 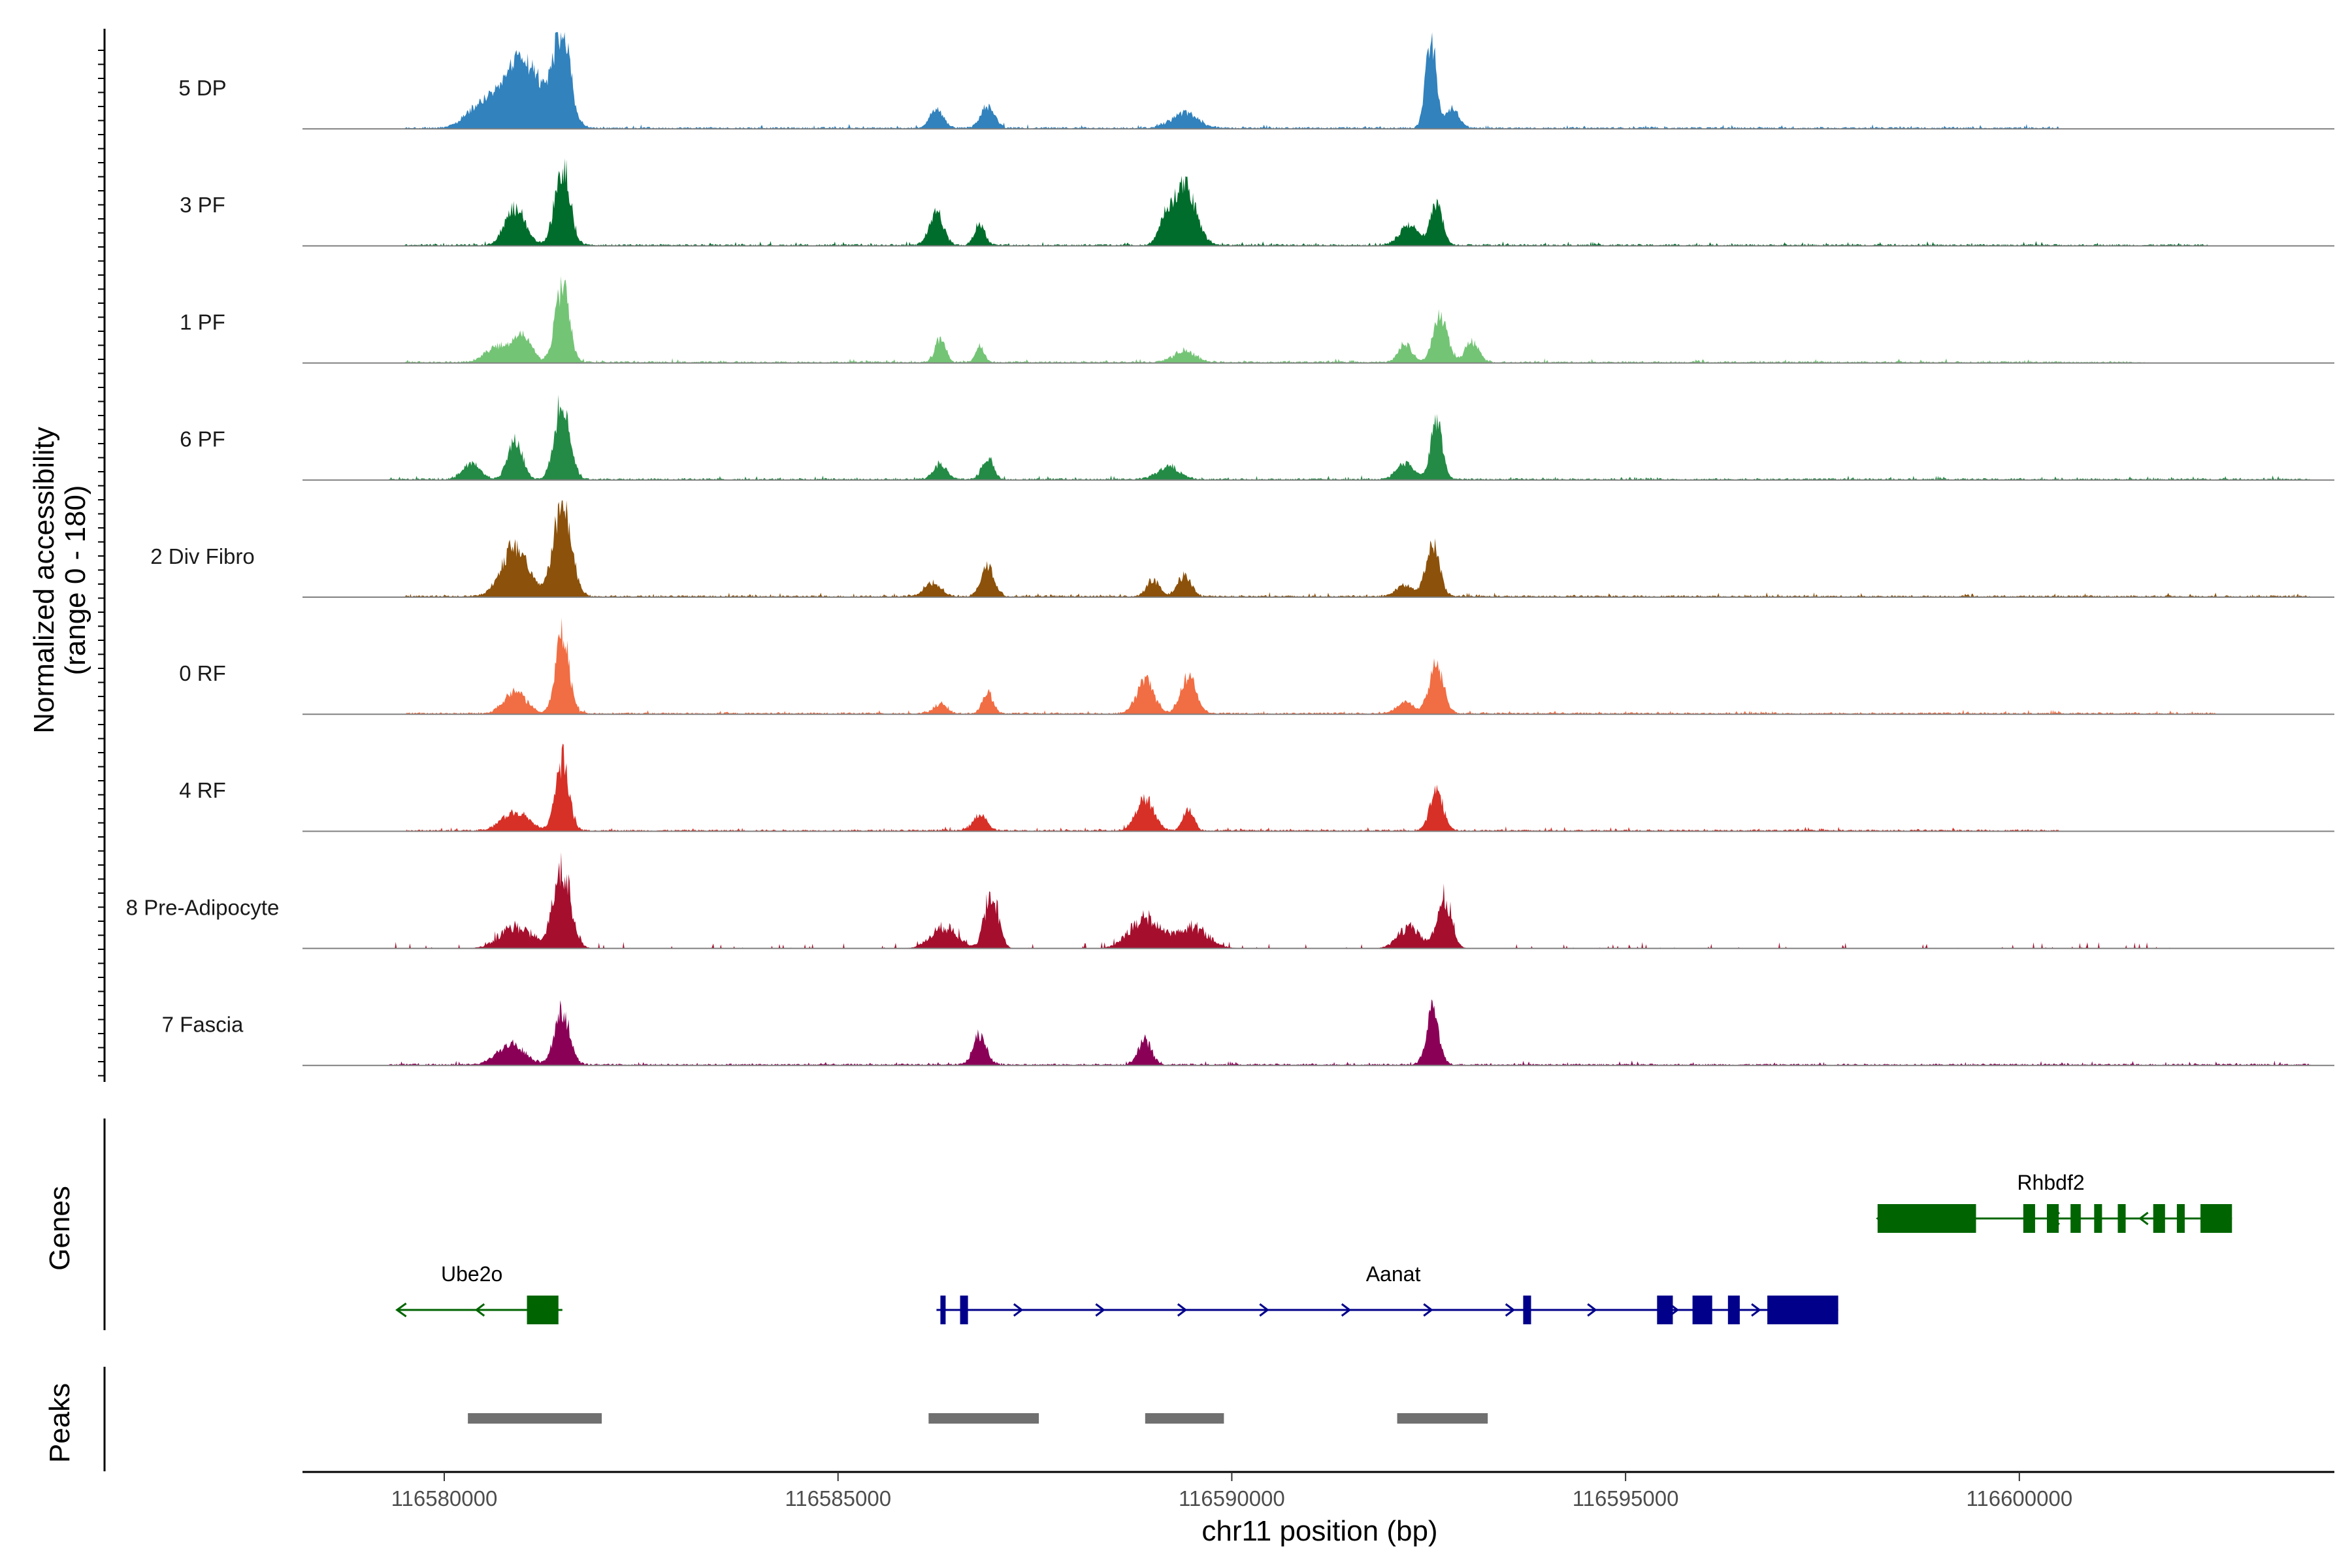 I want to click on gene-label: Rhbdf2, so click(x=2050, y=1182).